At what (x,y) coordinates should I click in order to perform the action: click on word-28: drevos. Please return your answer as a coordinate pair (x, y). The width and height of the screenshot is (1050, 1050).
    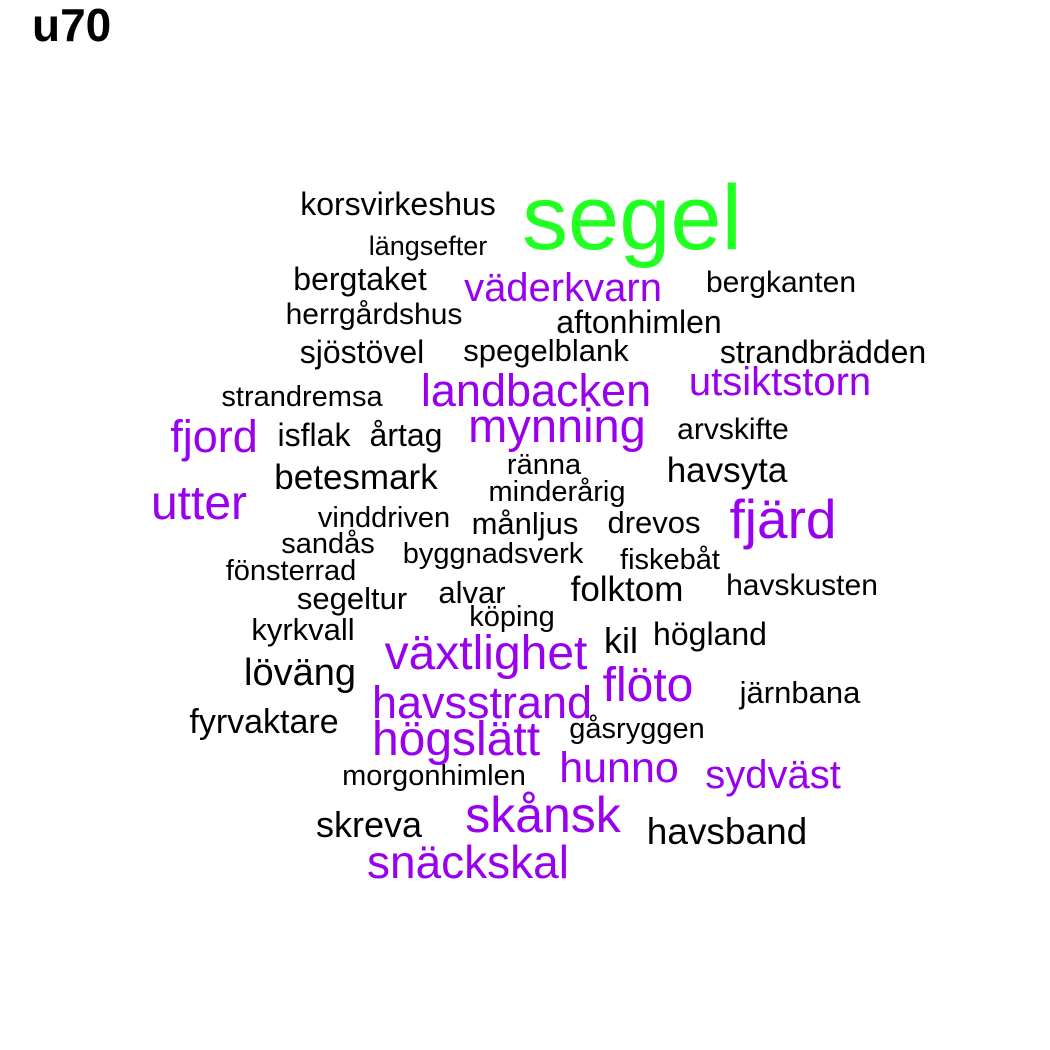
    Looking at the image, I should click on (654, 522).